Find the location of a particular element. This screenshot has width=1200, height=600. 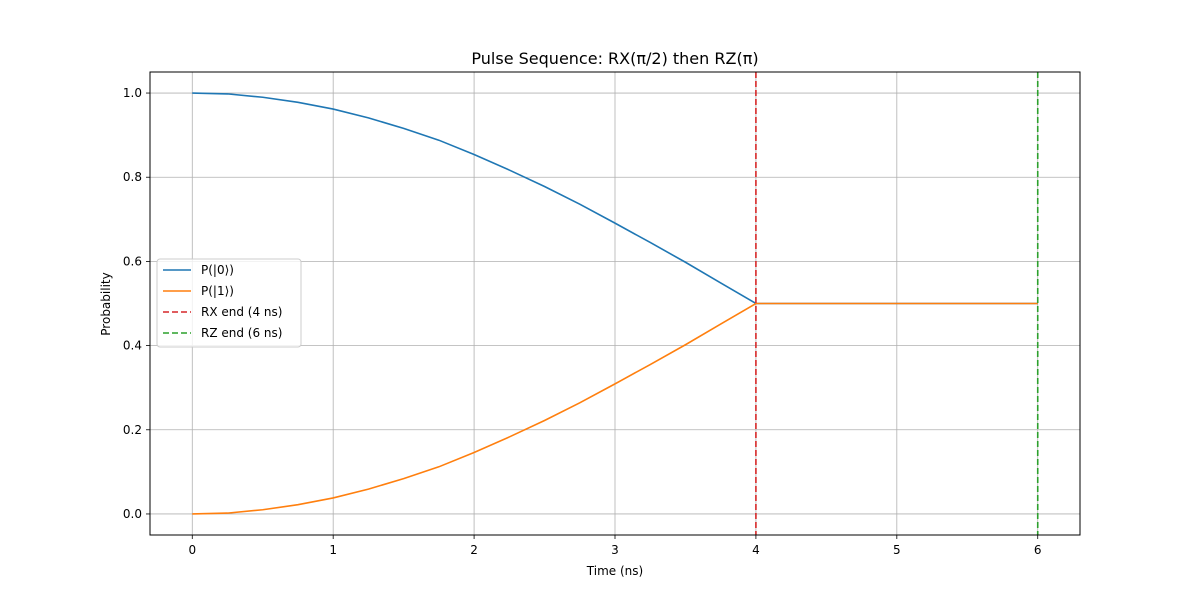

y-tick-label: 0.8 is located at coordinates (132, 177).